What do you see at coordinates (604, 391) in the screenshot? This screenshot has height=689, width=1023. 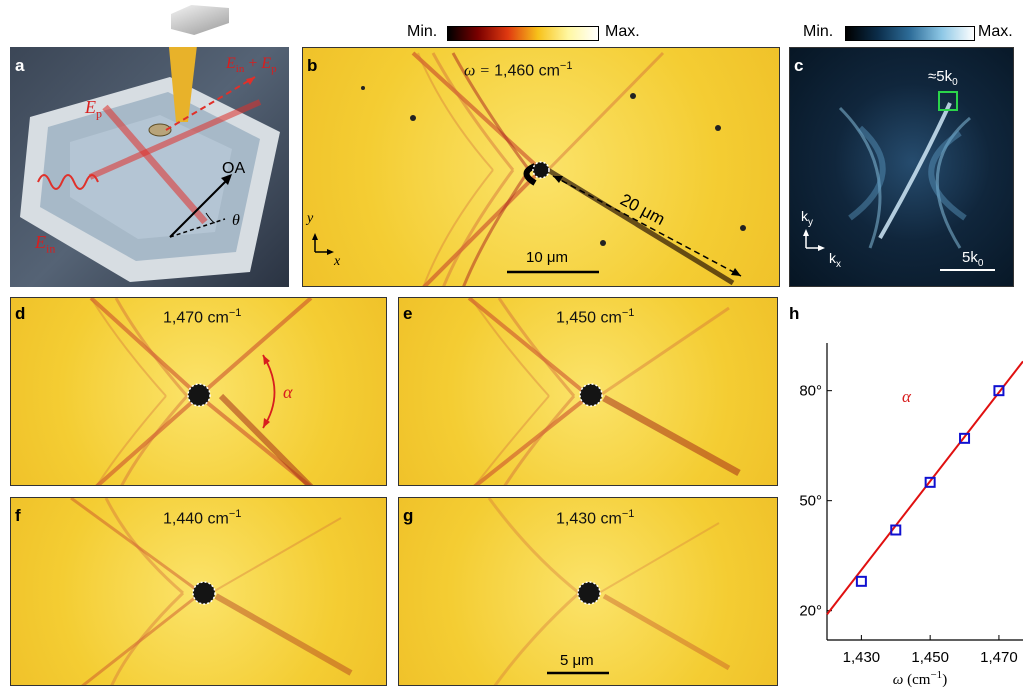 I see `panel-e-fringes` at bounding box center [604, 391].